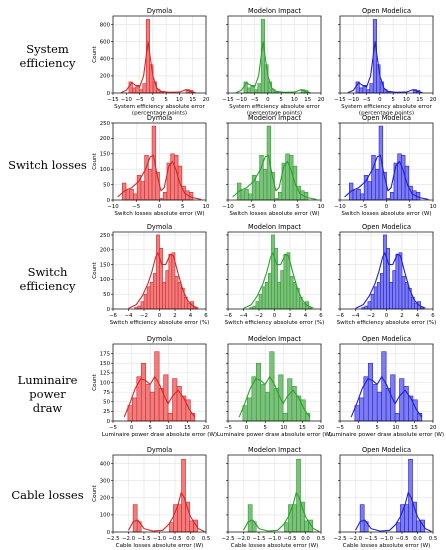  I want to click on x-tick-label-r0-c1: −5, so click(255, 100).